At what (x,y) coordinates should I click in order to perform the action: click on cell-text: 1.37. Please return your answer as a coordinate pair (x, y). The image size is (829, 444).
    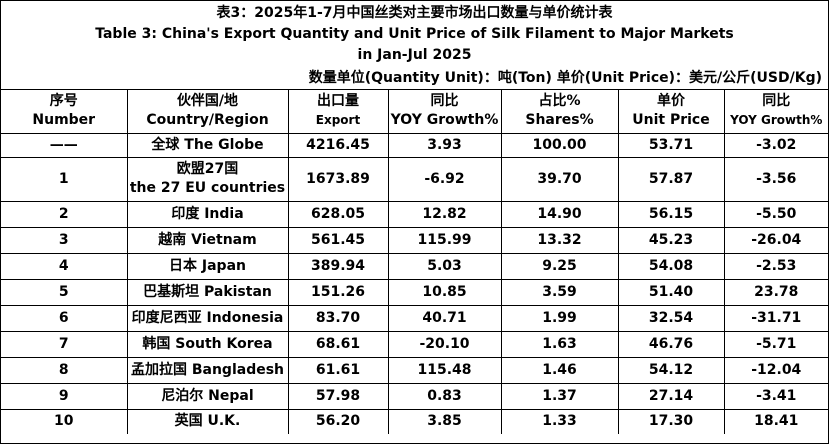
    Looking at the image, I should click on (559, 395).